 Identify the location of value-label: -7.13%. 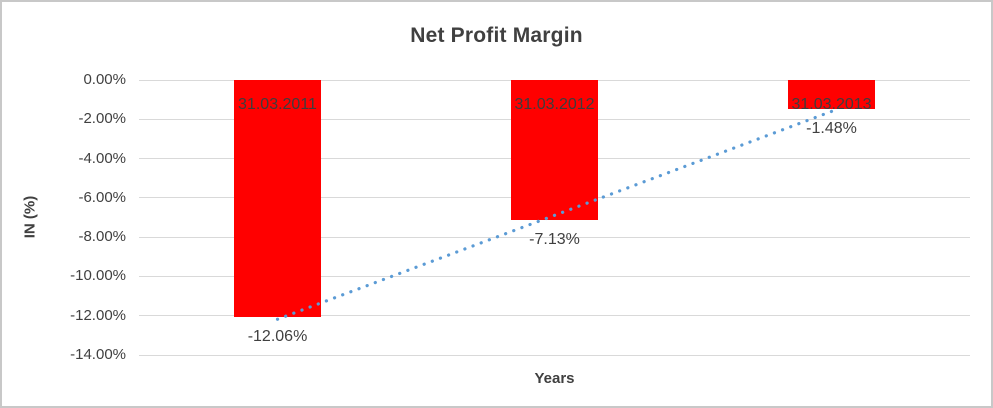
(554, 240).